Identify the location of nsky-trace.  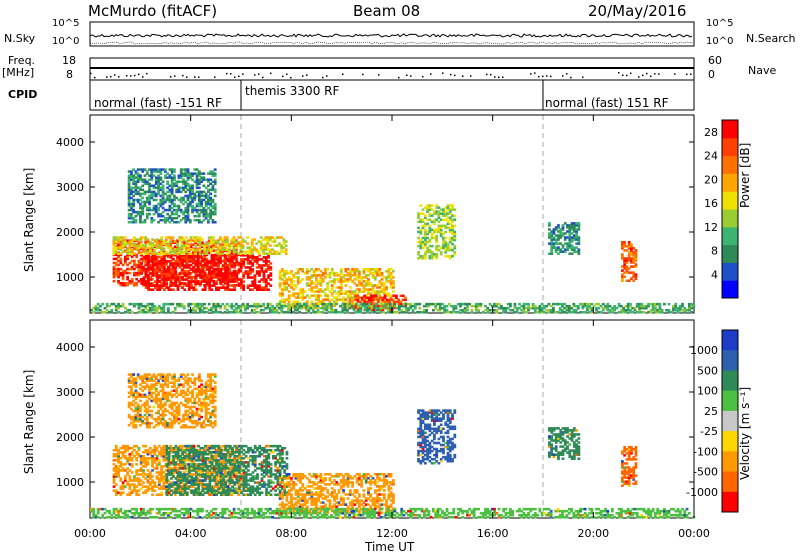
(391, 35).